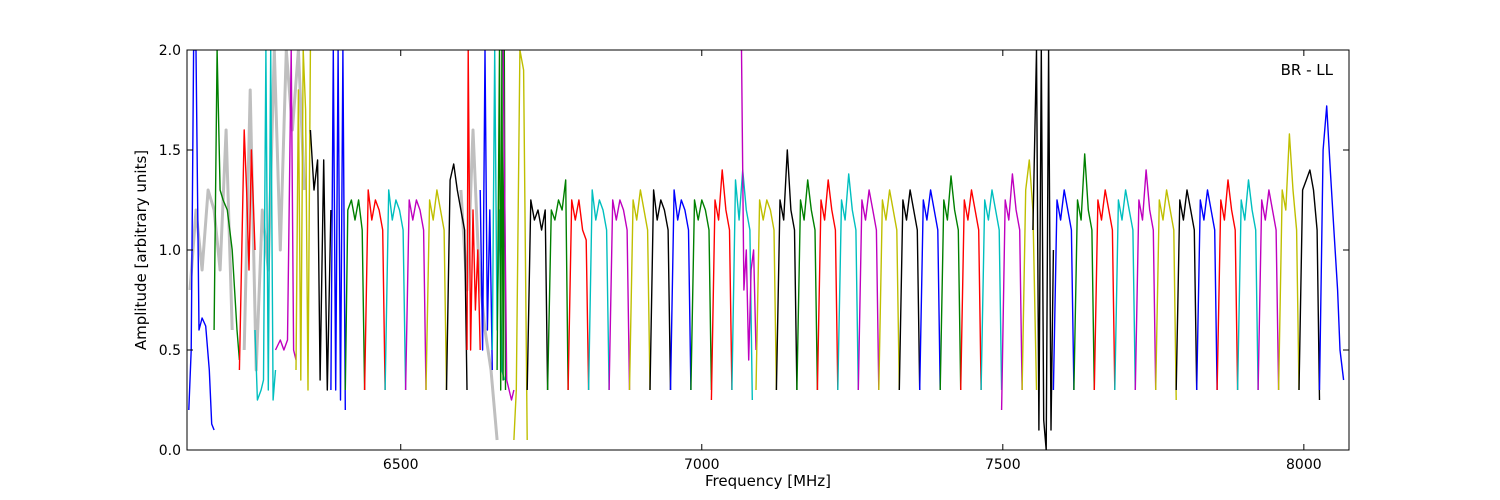 This screenshot has width=1500, height=500. Describe the element at coordinates (170, 351) in the screenshot. I see `y-tick-label: 0.5` at that location.